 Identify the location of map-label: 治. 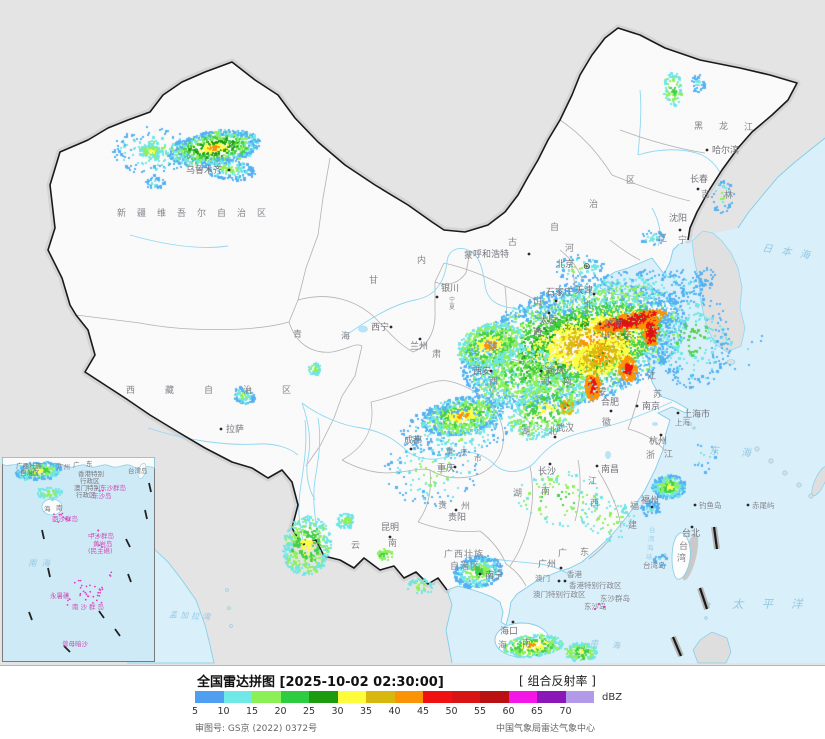
(593, 204).